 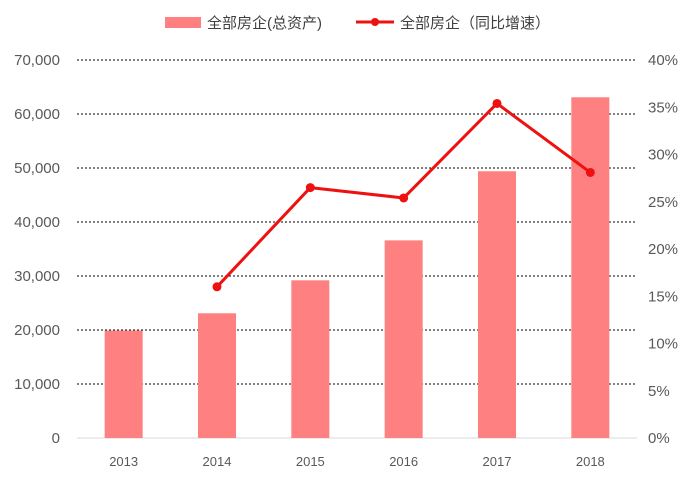 I want to click on legend-bar-label: 全部房企(总资产), so click(x=264, y=23).